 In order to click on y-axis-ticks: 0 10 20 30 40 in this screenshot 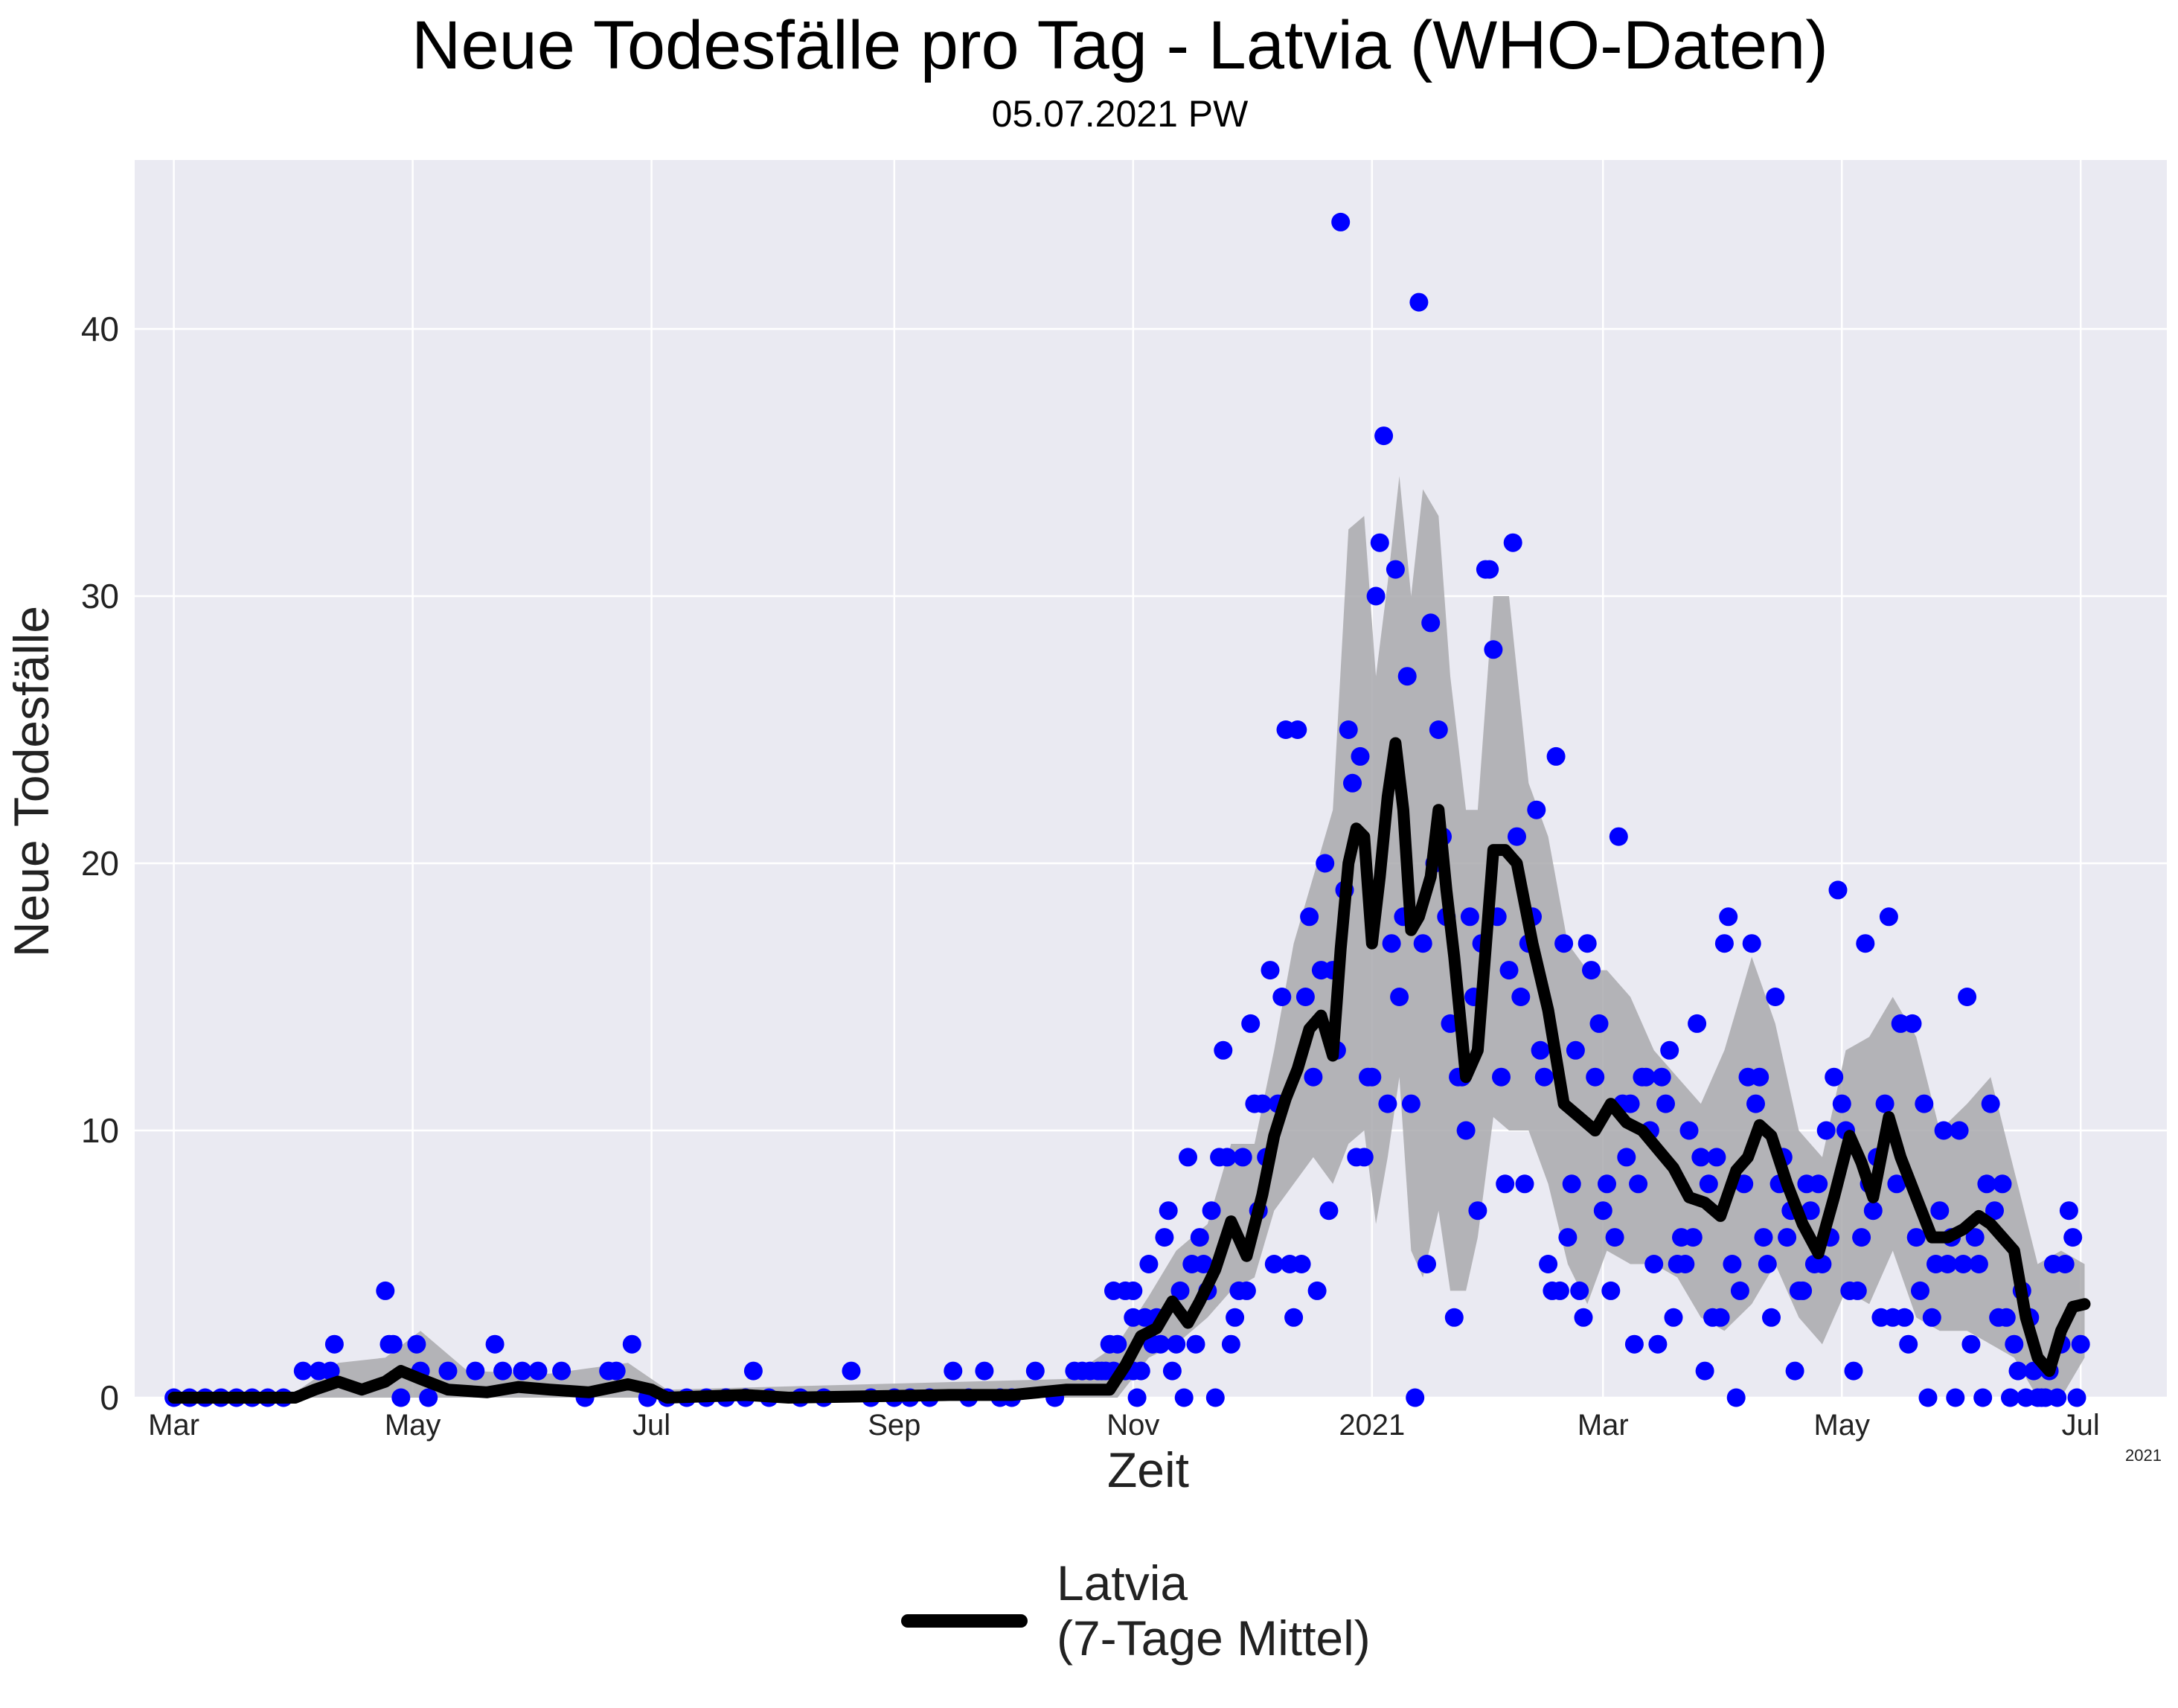, I will do `click(100, 863)`.